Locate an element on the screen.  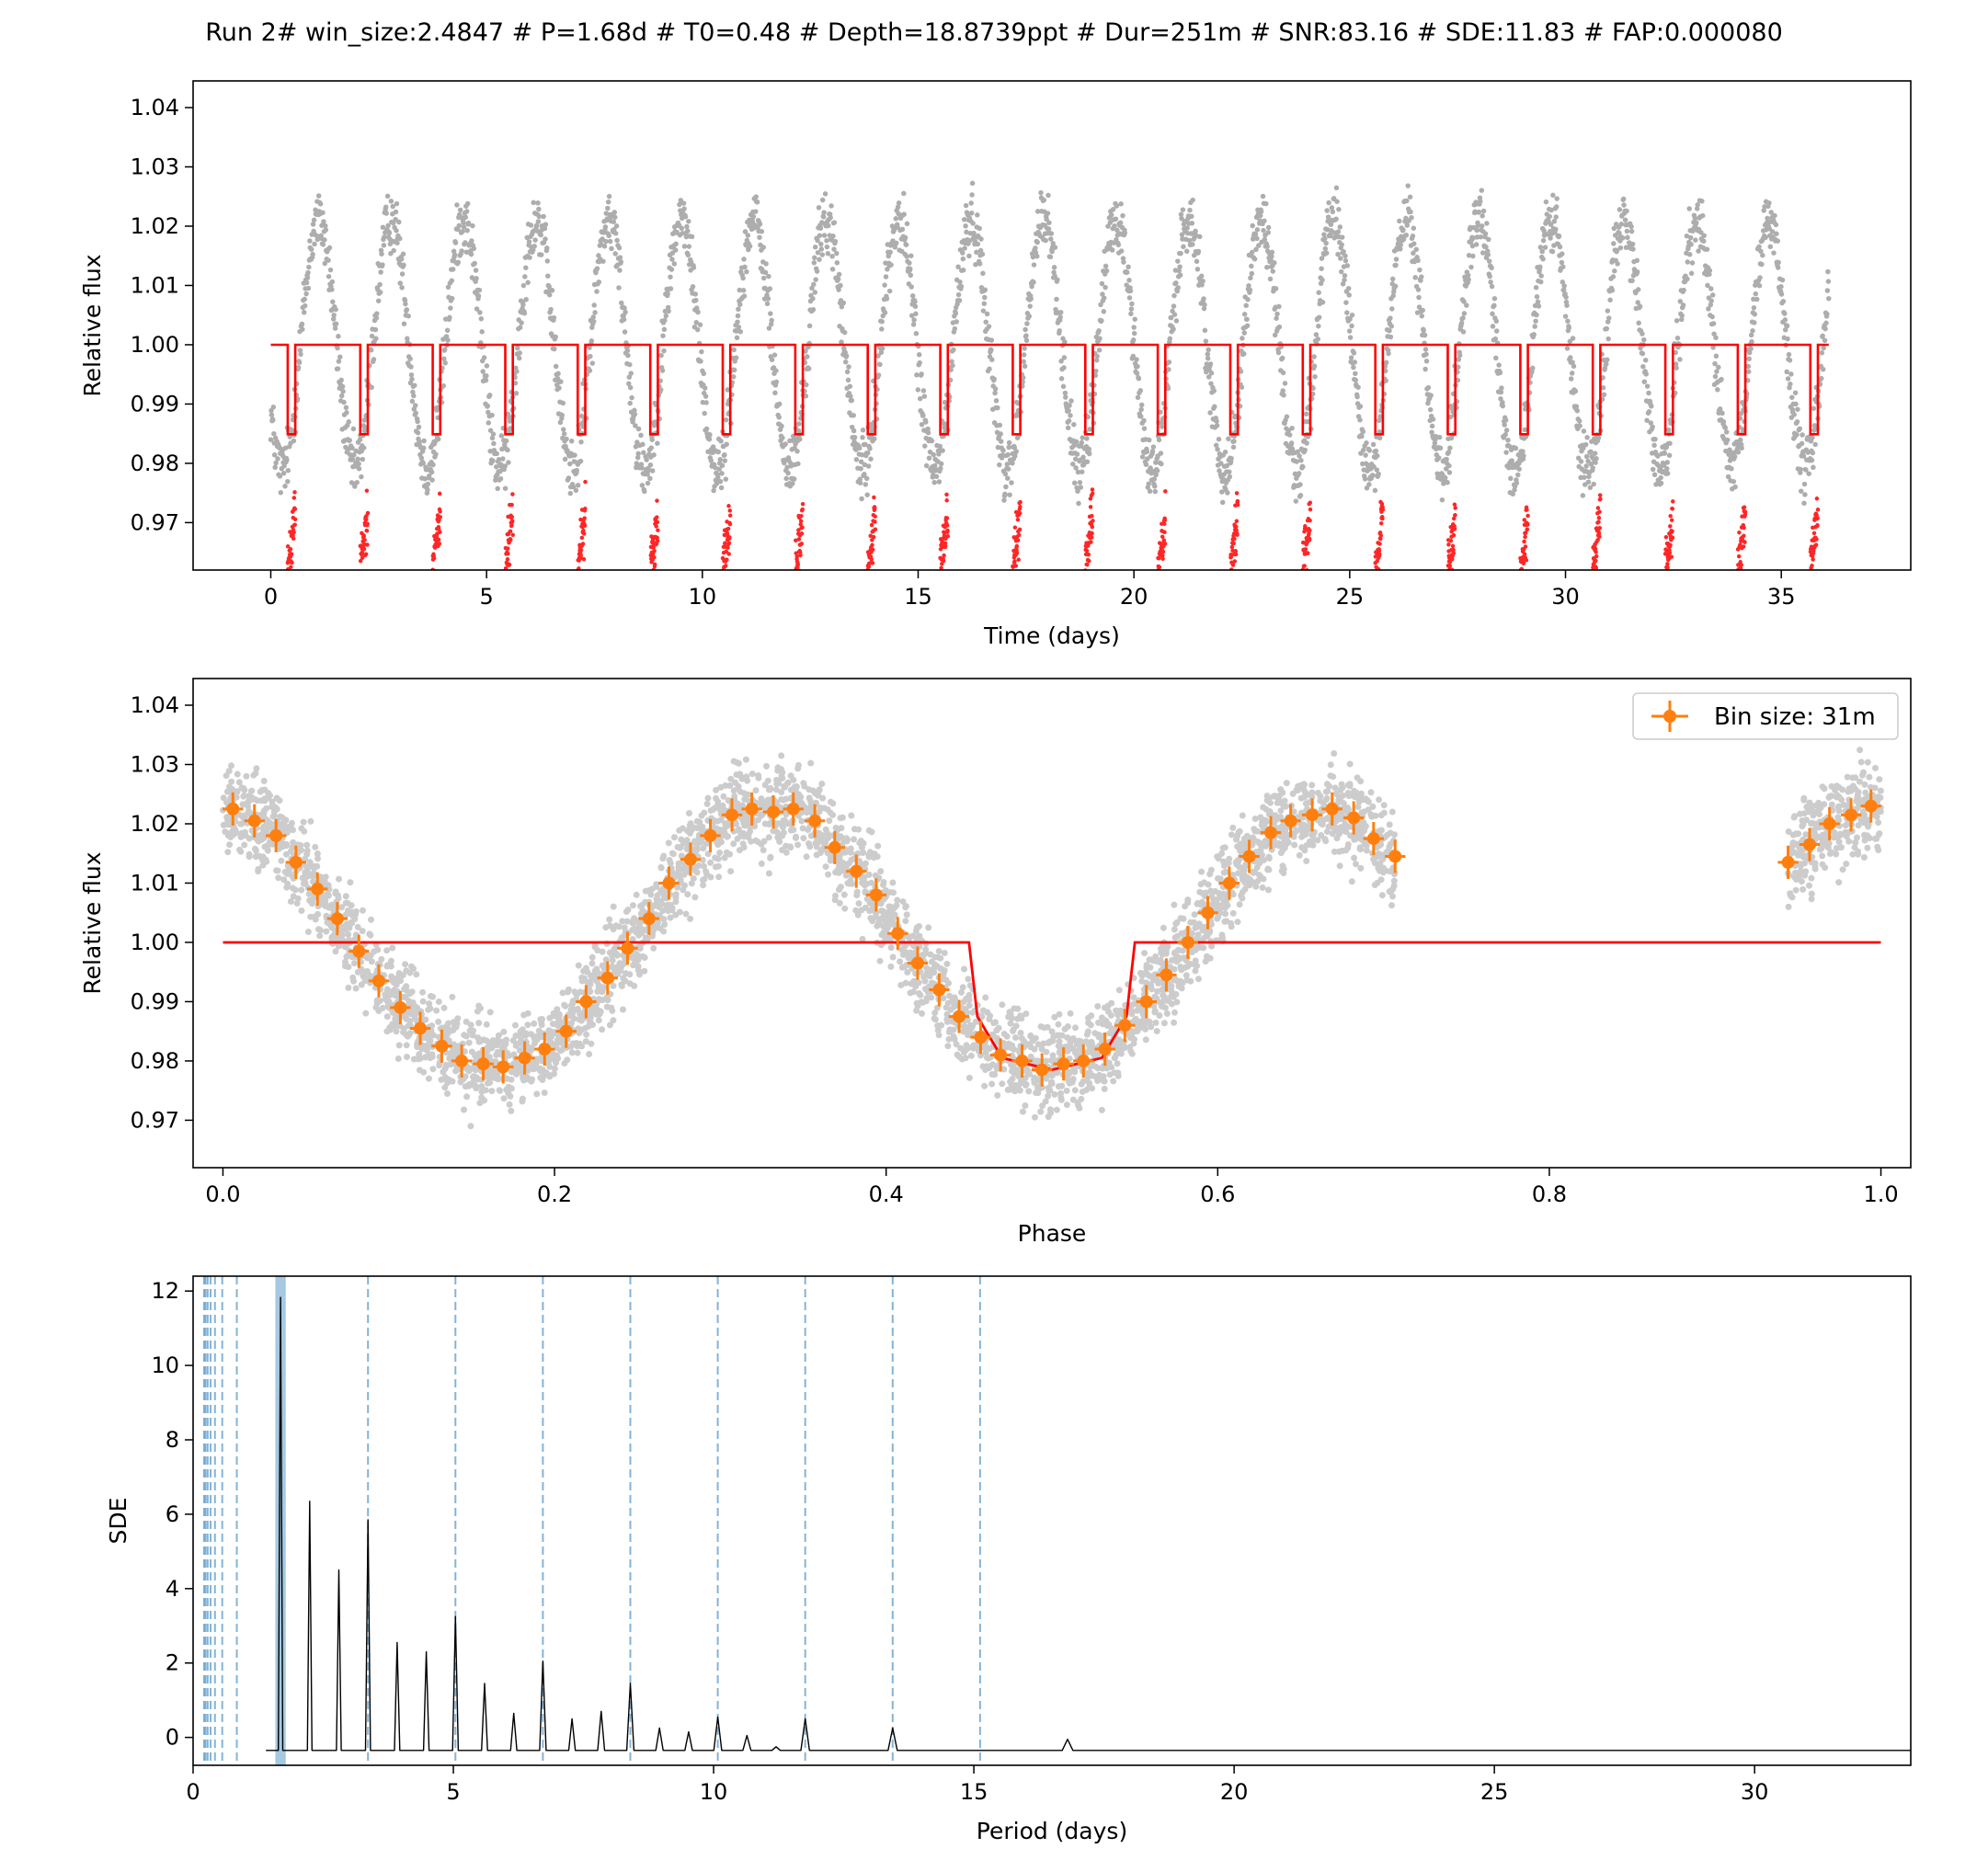
lightcurve-x-axis-label: Time (days) is located at coordinates (1051, 636).